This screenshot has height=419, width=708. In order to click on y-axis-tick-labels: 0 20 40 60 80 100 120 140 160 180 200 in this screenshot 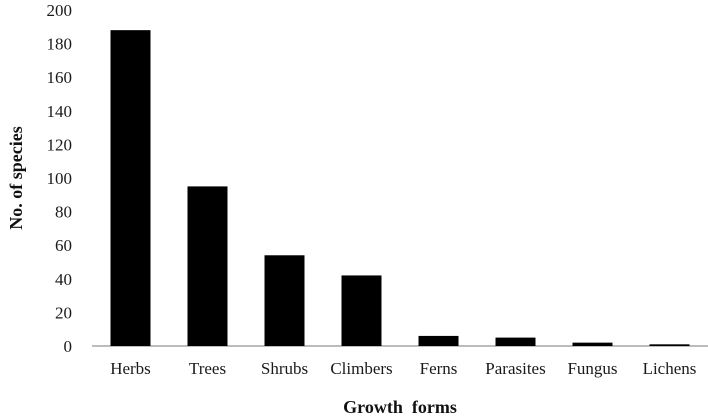, I will do `click(60, 178)`.